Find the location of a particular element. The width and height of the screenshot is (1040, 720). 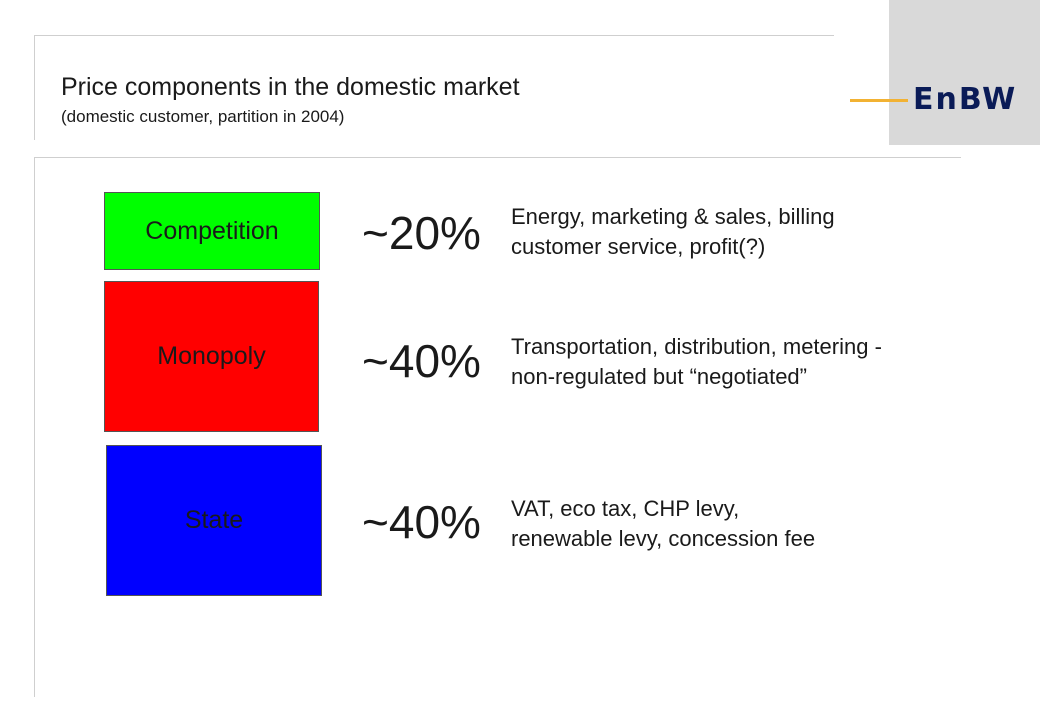

header-left-rule is located at coordinates (34, 87).